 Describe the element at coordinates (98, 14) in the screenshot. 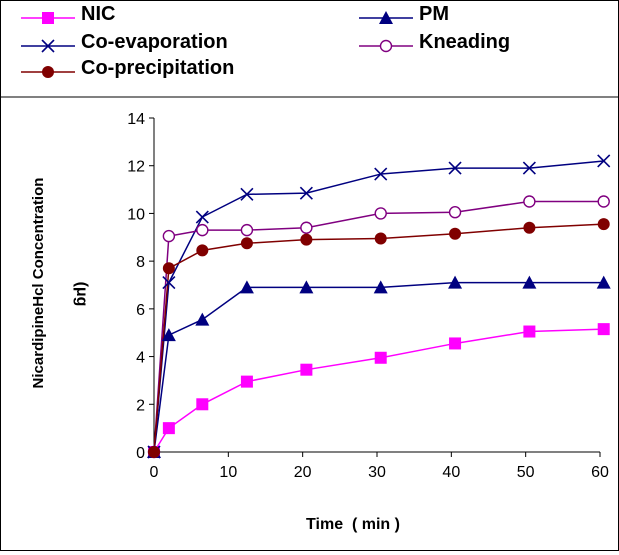

I see `legend-label: NIC` at that location.